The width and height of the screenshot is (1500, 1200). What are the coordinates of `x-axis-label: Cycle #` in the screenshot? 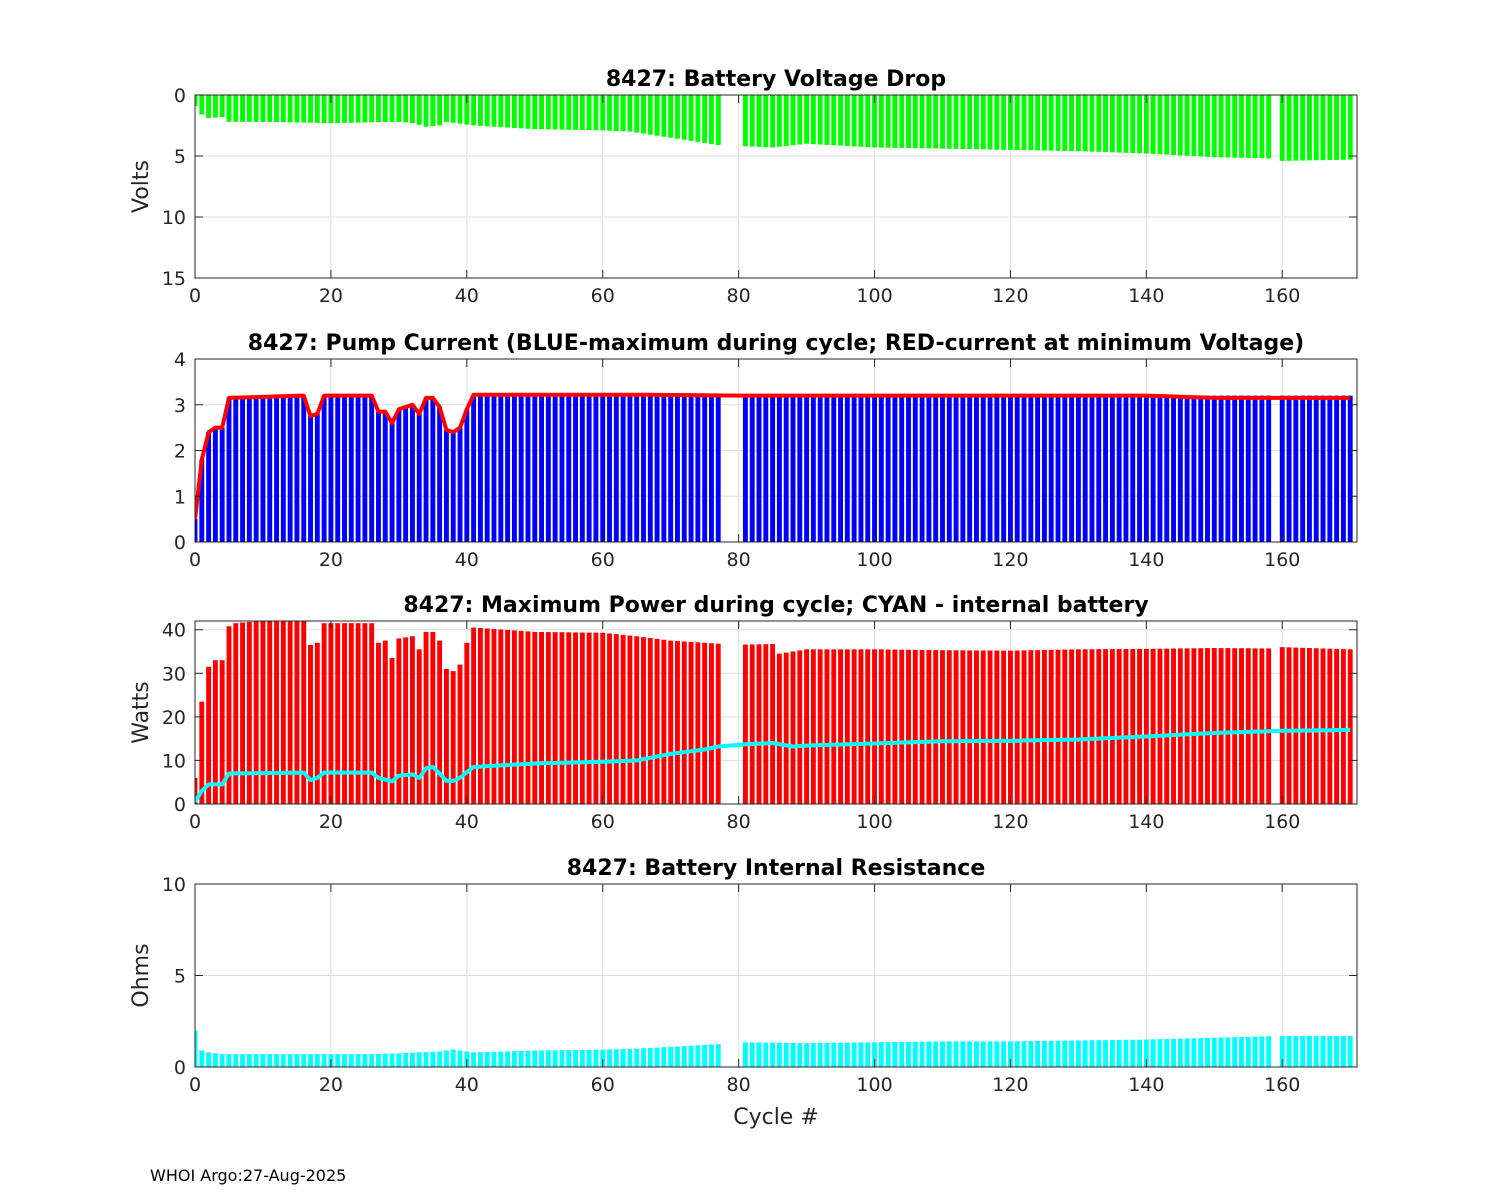 It's located at (776, 1117).